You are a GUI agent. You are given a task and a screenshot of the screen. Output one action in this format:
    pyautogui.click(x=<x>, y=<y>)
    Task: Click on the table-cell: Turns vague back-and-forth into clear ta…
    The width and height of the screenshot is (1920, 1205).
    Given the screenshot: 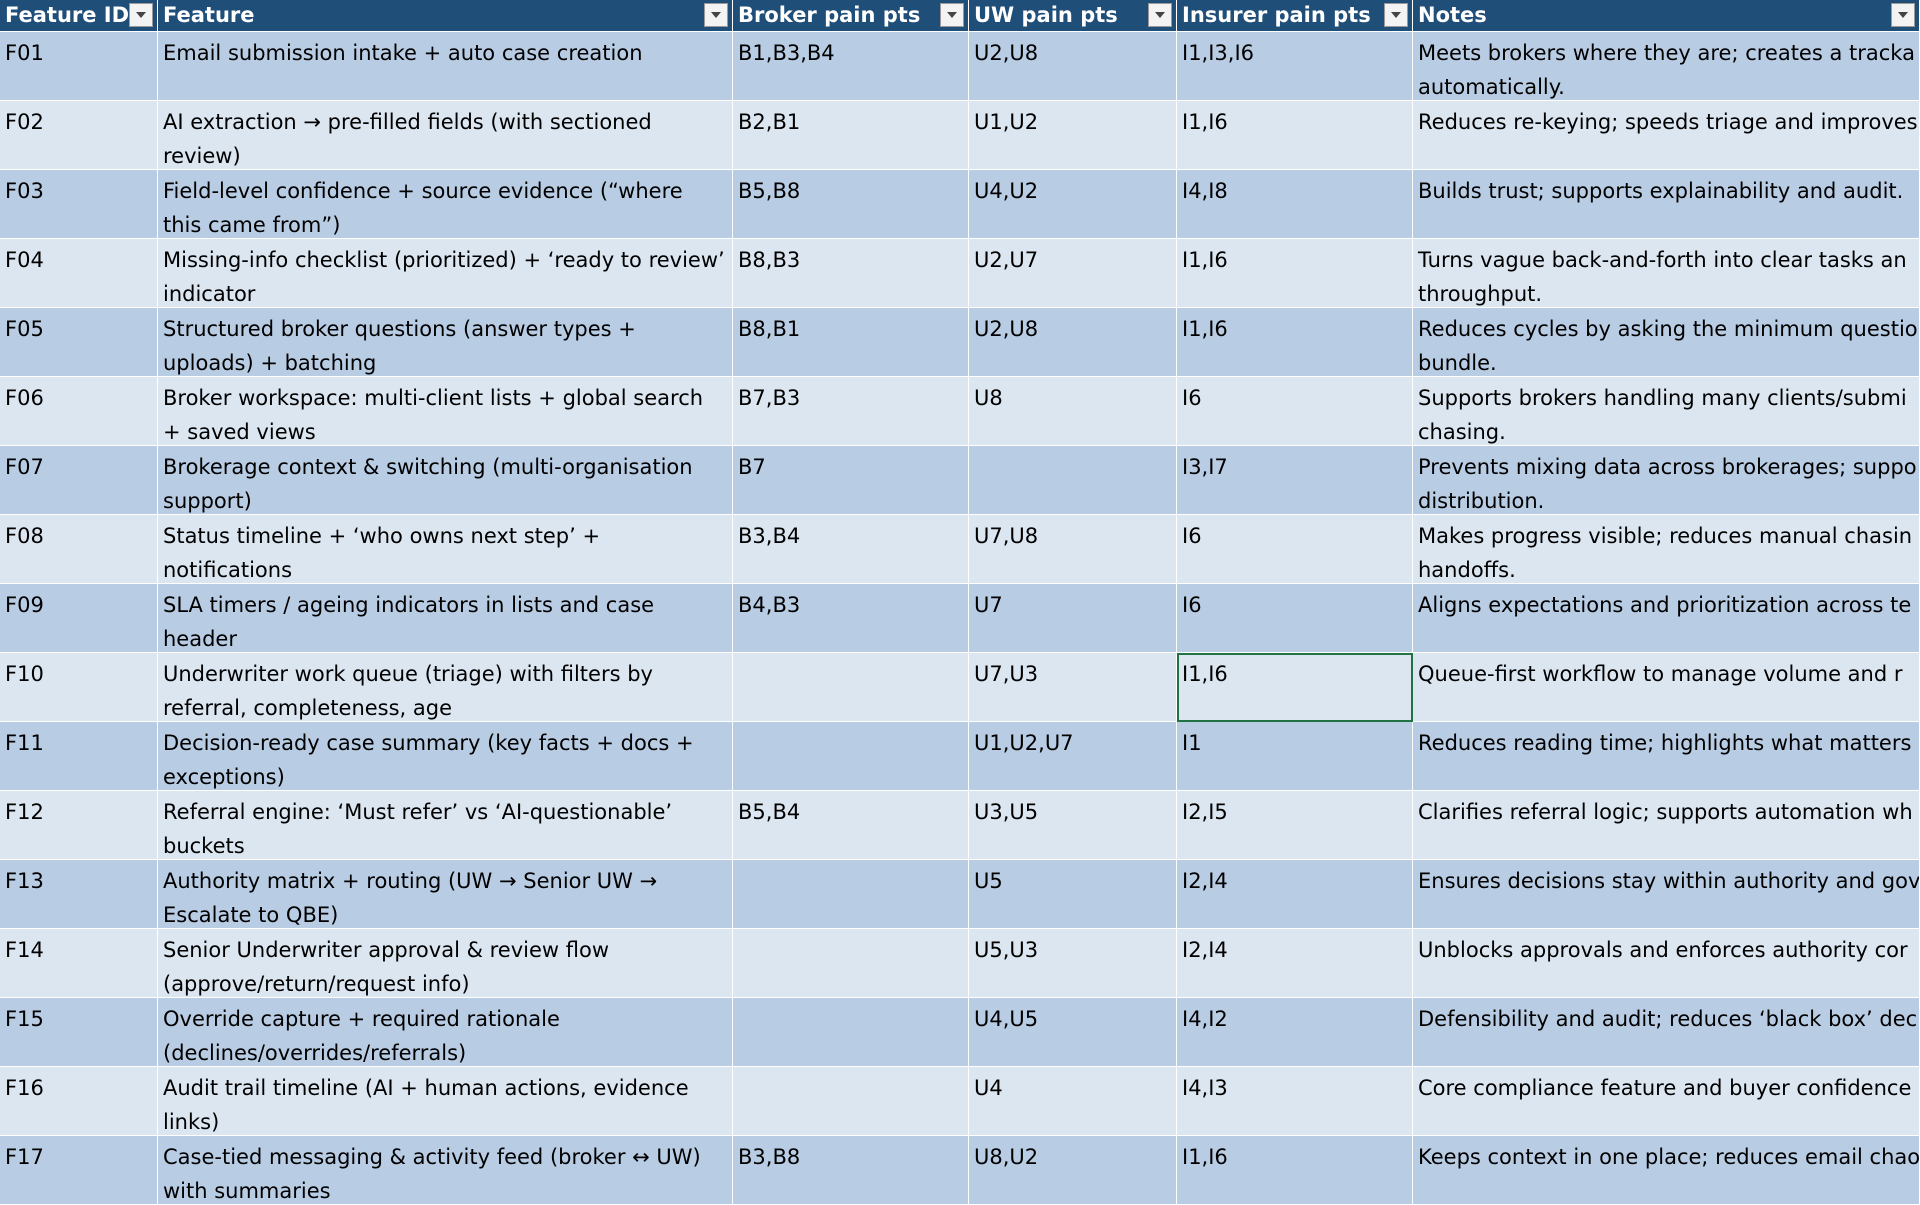 What is the action you would take?
    pyautogui.click(x=1666, y=273)
    